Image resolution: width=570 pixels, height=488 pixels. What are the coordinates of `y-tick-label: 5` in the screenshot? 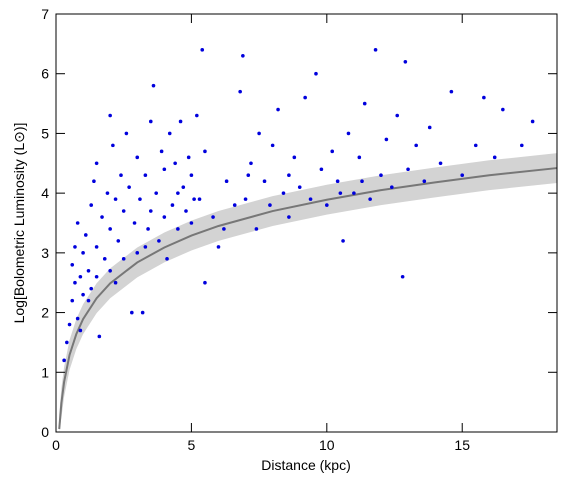 It's located at (45, 133).